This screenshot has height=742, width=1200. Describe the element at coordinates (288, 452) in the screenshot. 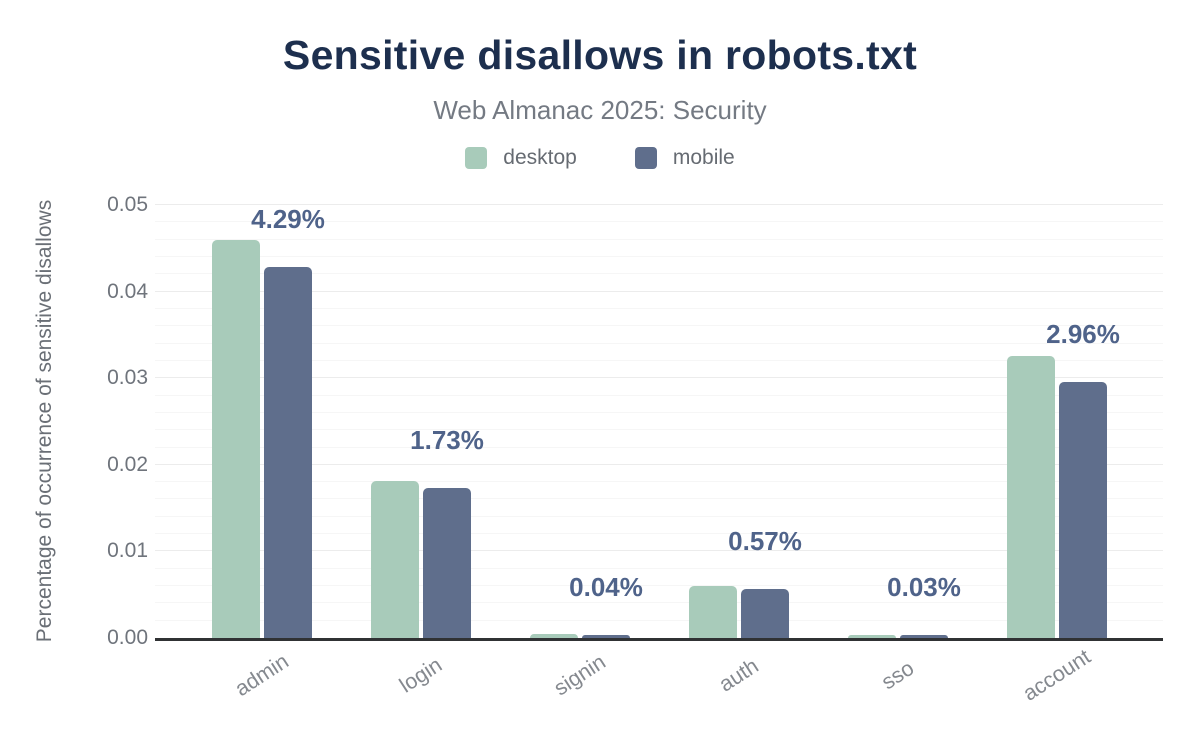

I see `bar-mobile-admin` at that location.